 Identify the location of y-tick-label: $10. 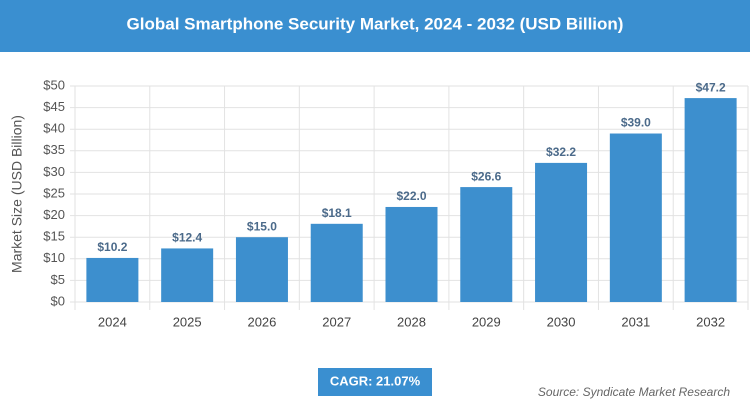
(54, 257).